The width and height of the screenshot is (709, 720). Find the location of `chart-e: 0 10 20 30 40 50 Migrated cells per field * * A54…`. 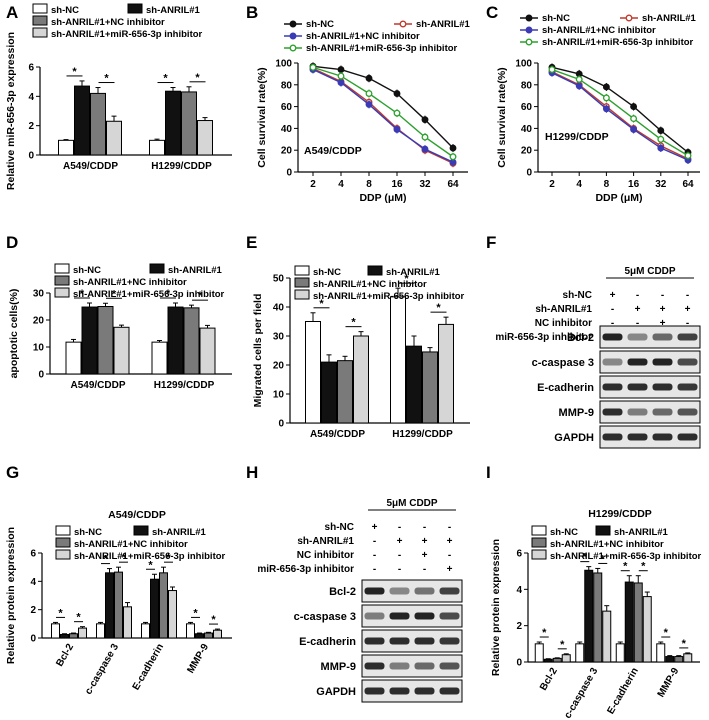

chart-e: 0 10 20 30 40 50 Migrated cells per field * * A54… is located at coordinates (361, 352).